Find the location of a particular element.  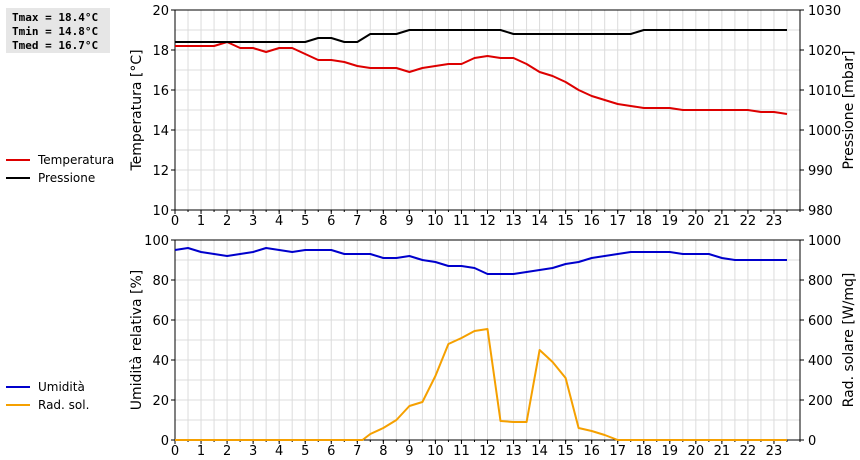

stats-tmin: Tmin = 14.8°C is located at coordinates (55, 31).